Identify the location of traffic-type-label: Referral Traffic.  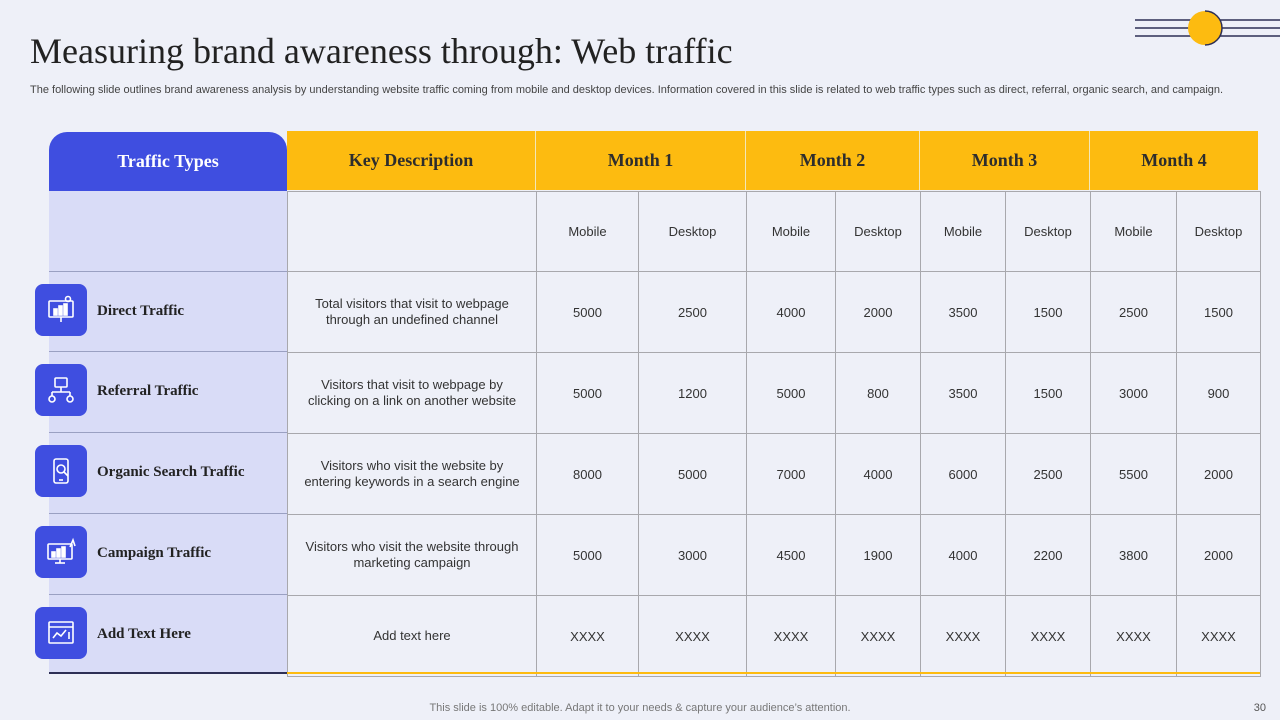
(148, 390).